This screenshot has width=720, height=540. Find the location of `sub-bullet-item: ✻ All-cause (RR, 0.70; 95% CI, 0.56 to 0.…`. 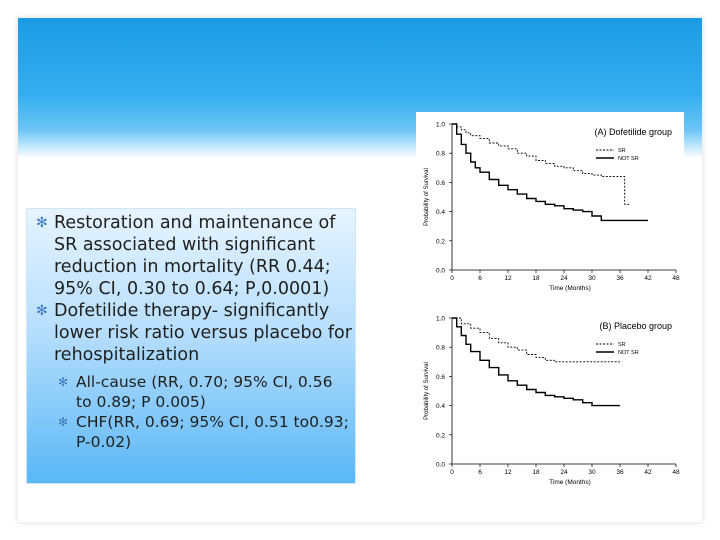

sub-bullet-item: ✻ All-cause (RR, 0.70; 95% CI, 0.56 to 0.… is located at coordinates (193, 392).